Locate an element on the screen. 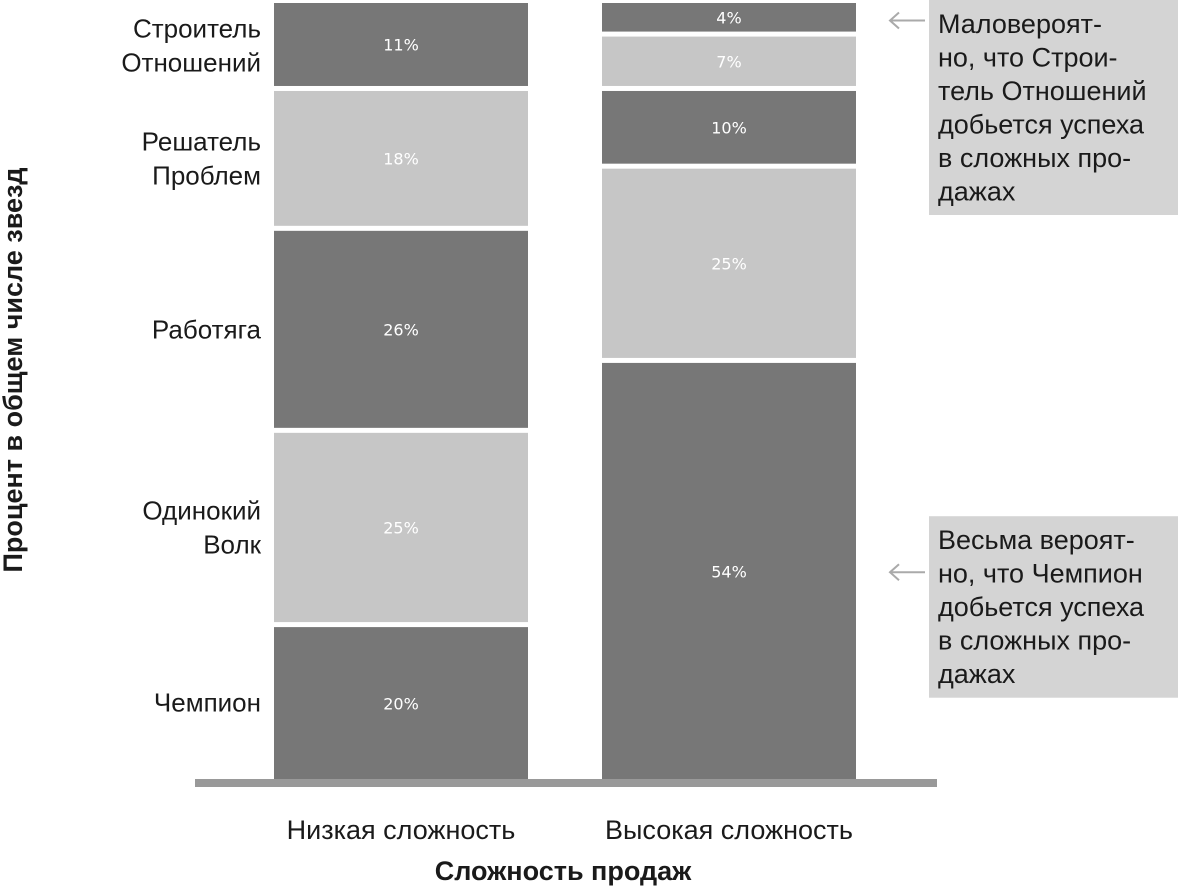  series-name-label: Решатель Проблем is located at coordinates (201, 158).